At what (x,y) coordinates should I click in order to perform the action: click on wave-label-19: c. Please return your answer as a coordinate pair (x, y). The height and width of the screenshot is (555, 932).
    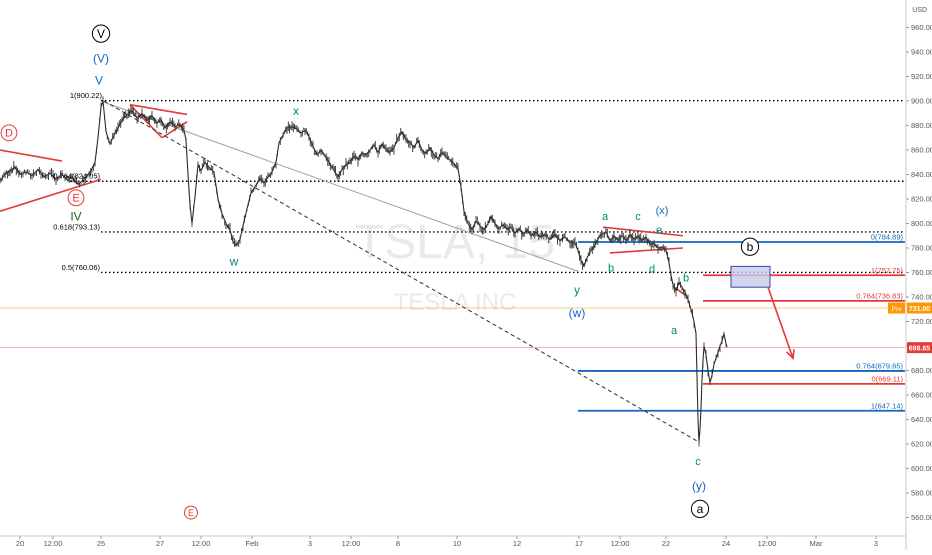
    Looking at the image, I should click on (698, 462).